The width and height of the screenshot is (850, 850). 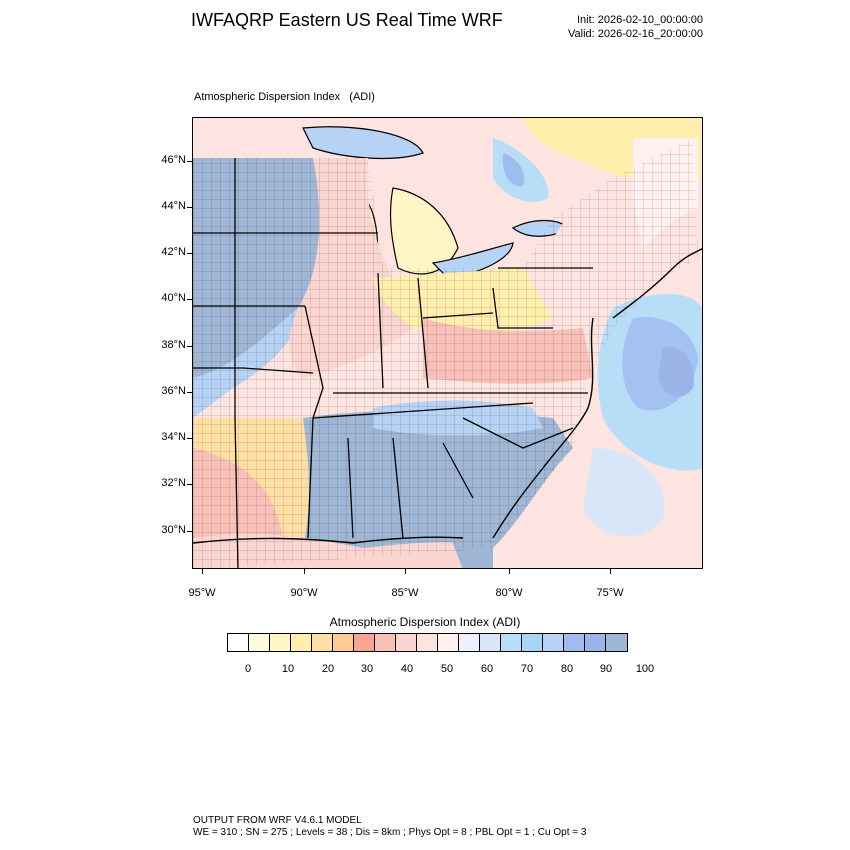 I want to click on colorbar-tick-label: 40, so click(x=407, y=669).